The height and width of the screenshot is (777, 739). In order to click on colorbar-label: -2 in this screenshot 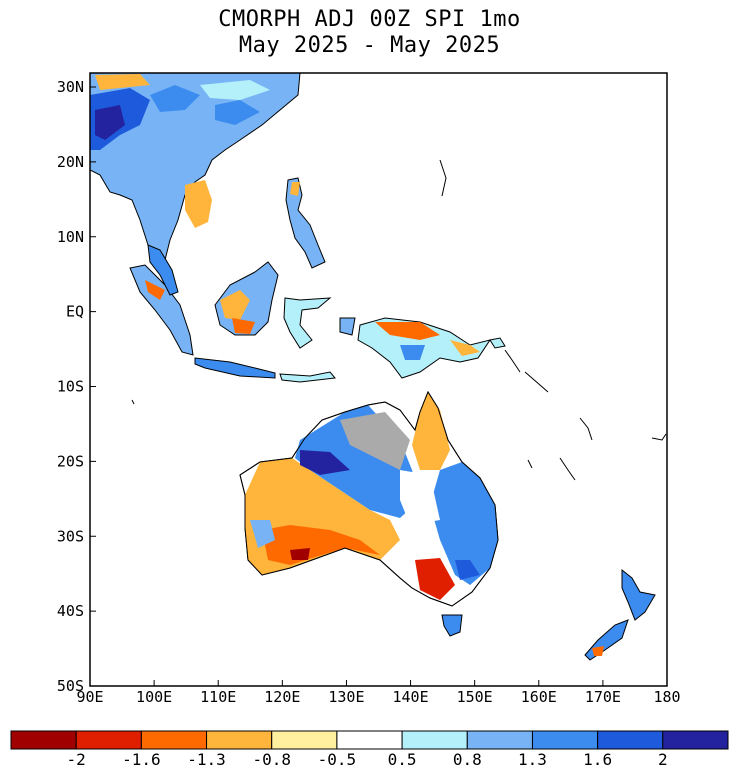, I will do `click(76, 759)`.